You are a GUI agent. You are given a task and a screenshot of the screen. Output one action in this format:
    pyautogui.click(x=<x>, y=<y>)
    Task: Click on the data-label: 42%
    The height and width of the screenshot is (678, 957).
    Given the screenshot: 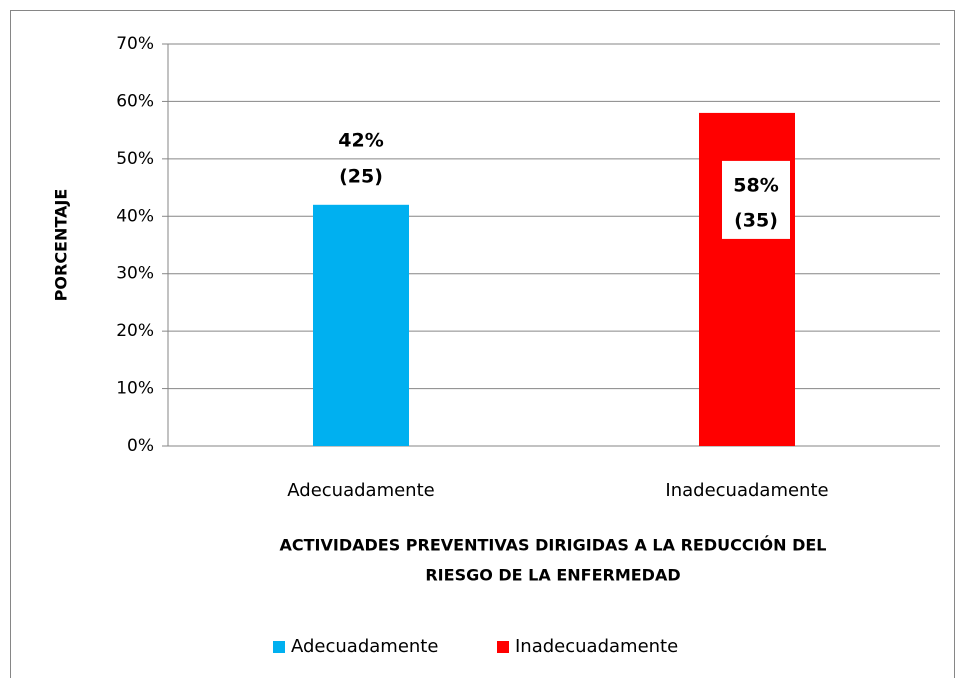 What is the action you would take?
    pyautogui.click(x=360, y=140)
    